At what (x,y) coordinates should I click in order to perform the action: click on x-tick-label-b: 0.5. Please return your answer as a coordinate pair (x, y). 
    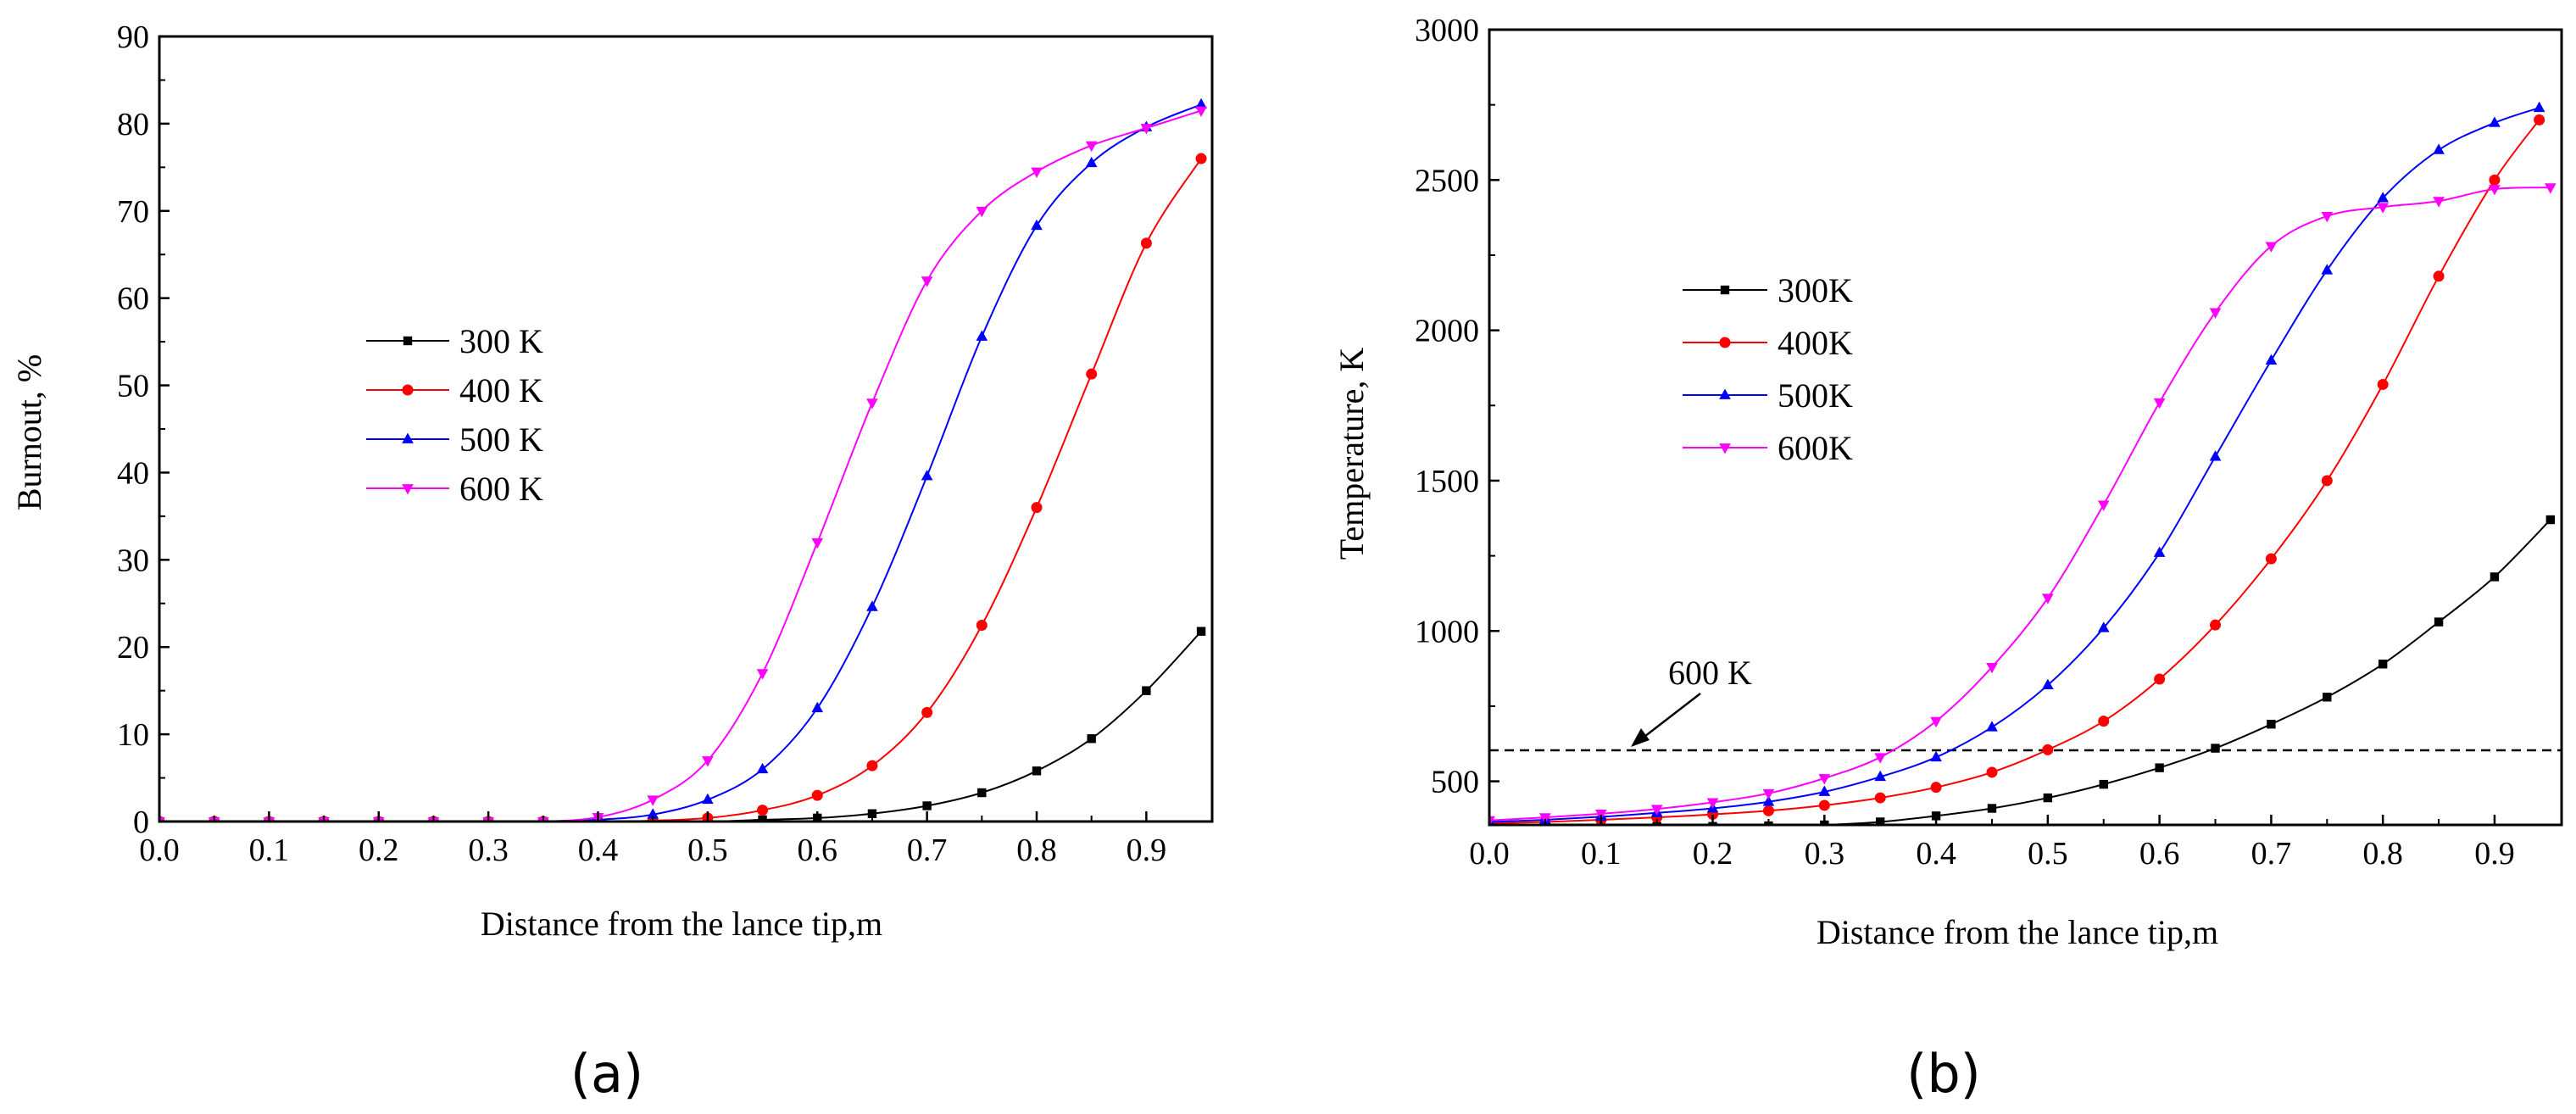
    Looking at the image, I should click on (2048, 854).